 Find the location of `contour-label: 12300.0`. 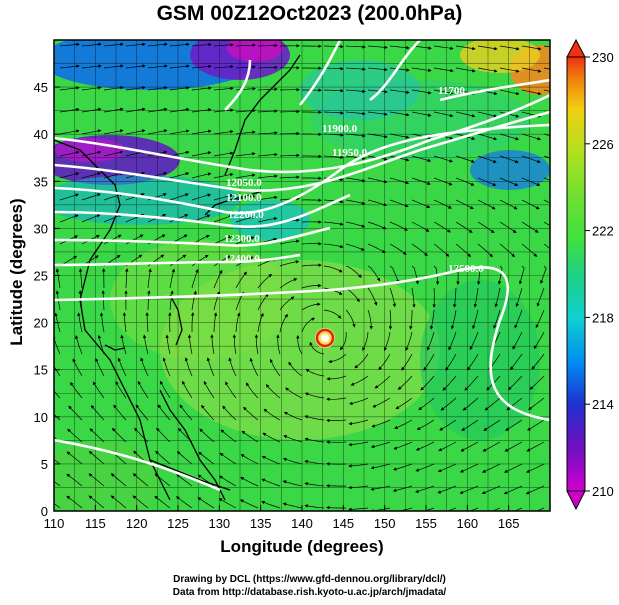

contour-label: 12300.0 is located at coordinates (242, 239).